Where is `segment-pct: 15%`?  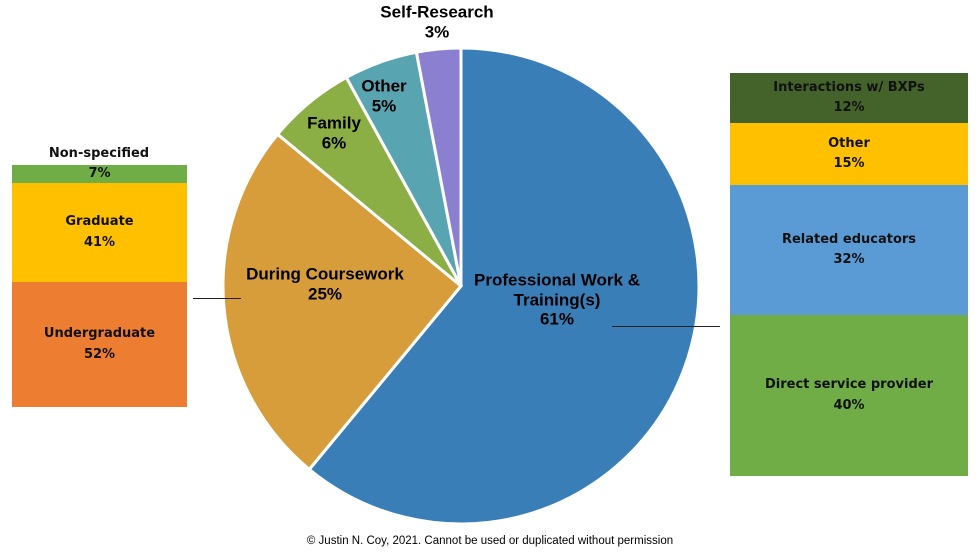
segment-pct: 15% is located at coordinates (849, 163).